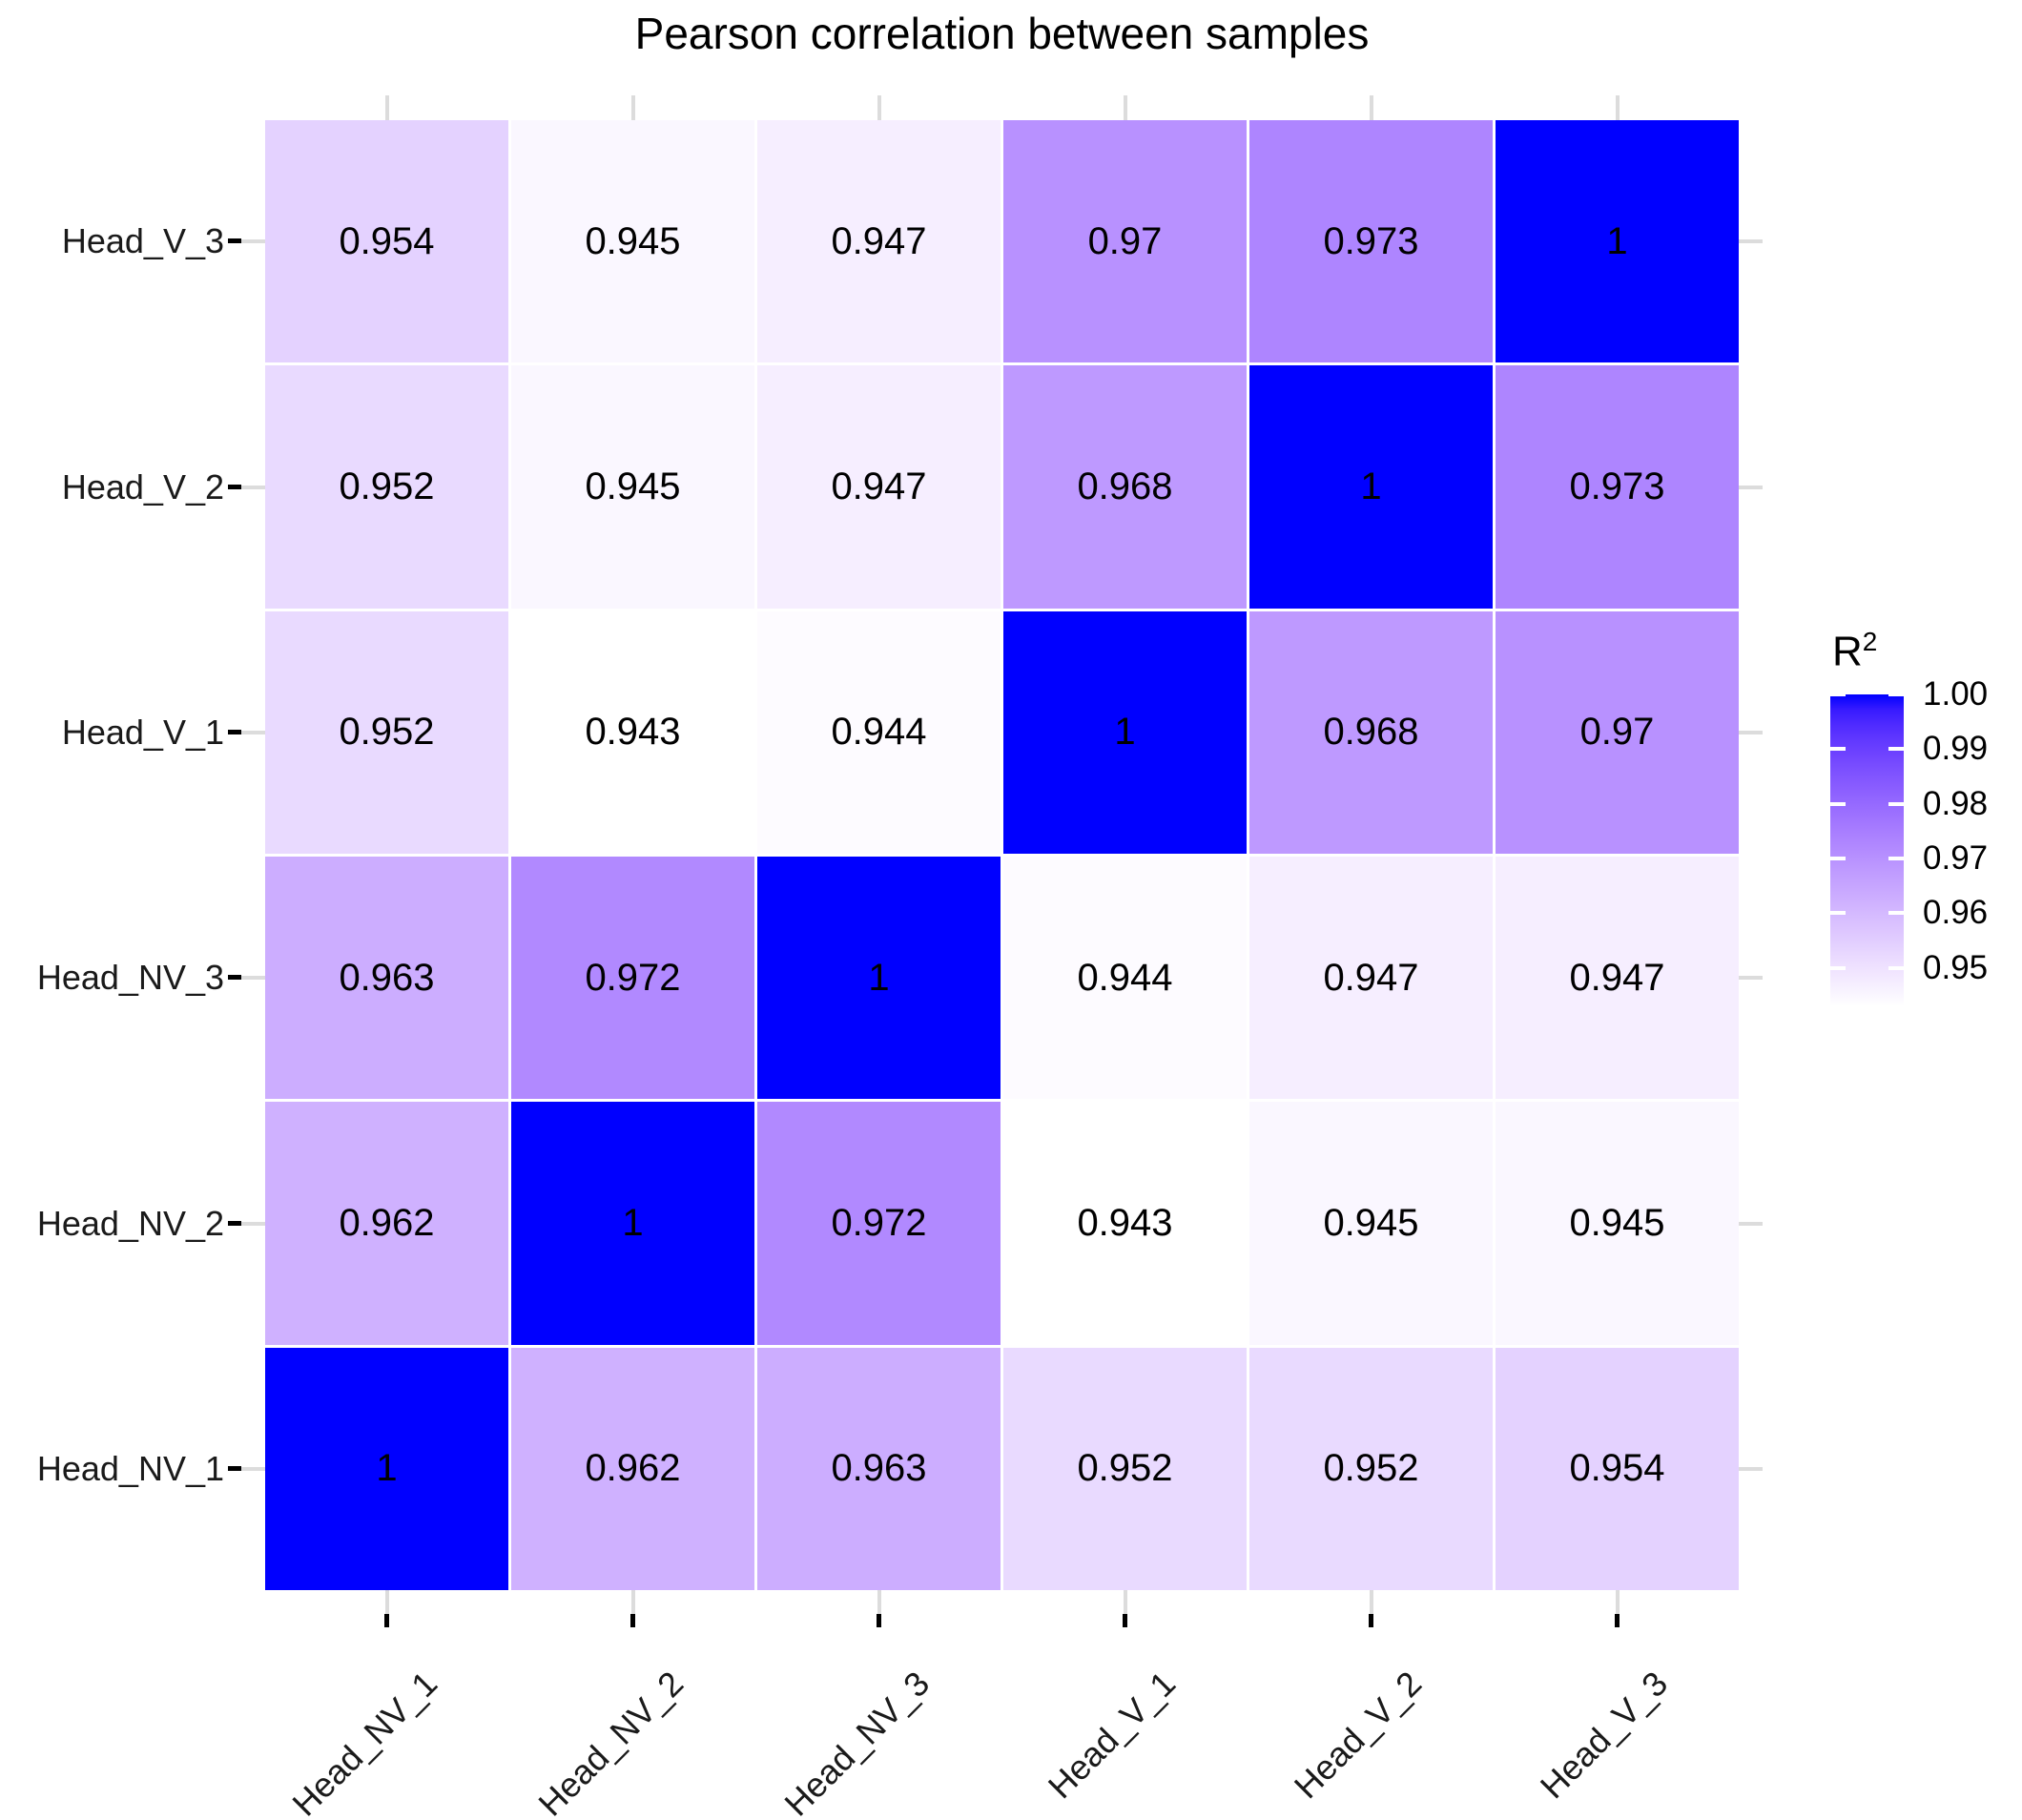 This screenshot has height=1820, width=2022. I want to click on heatmap-cell: 0.954, so click(1617, 1469).